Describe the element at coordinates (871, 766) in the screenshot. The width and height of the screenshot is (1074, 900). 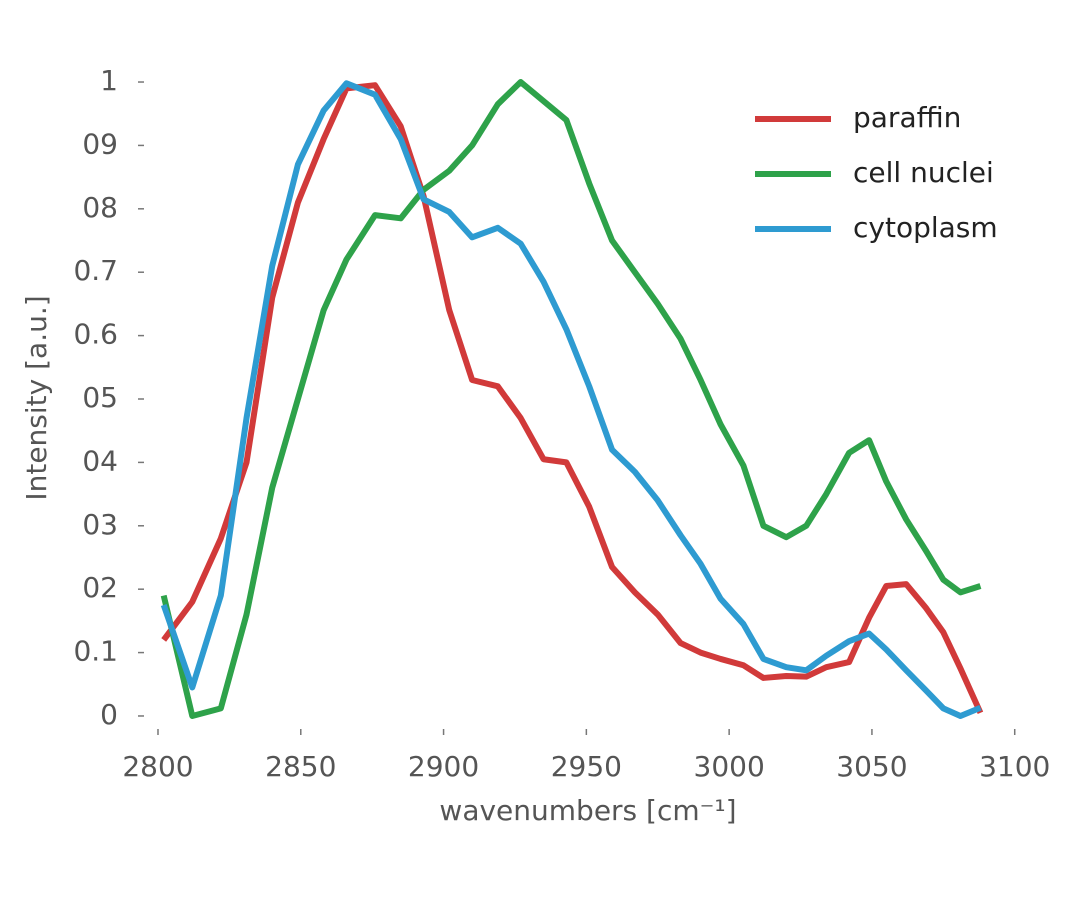
I see `x-tick-label: 3050` at that location.